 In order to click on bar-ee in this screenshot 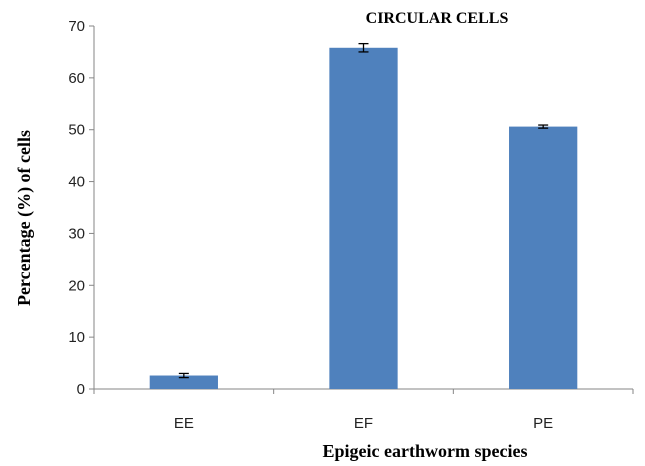, I will do `click(183, 382)`.